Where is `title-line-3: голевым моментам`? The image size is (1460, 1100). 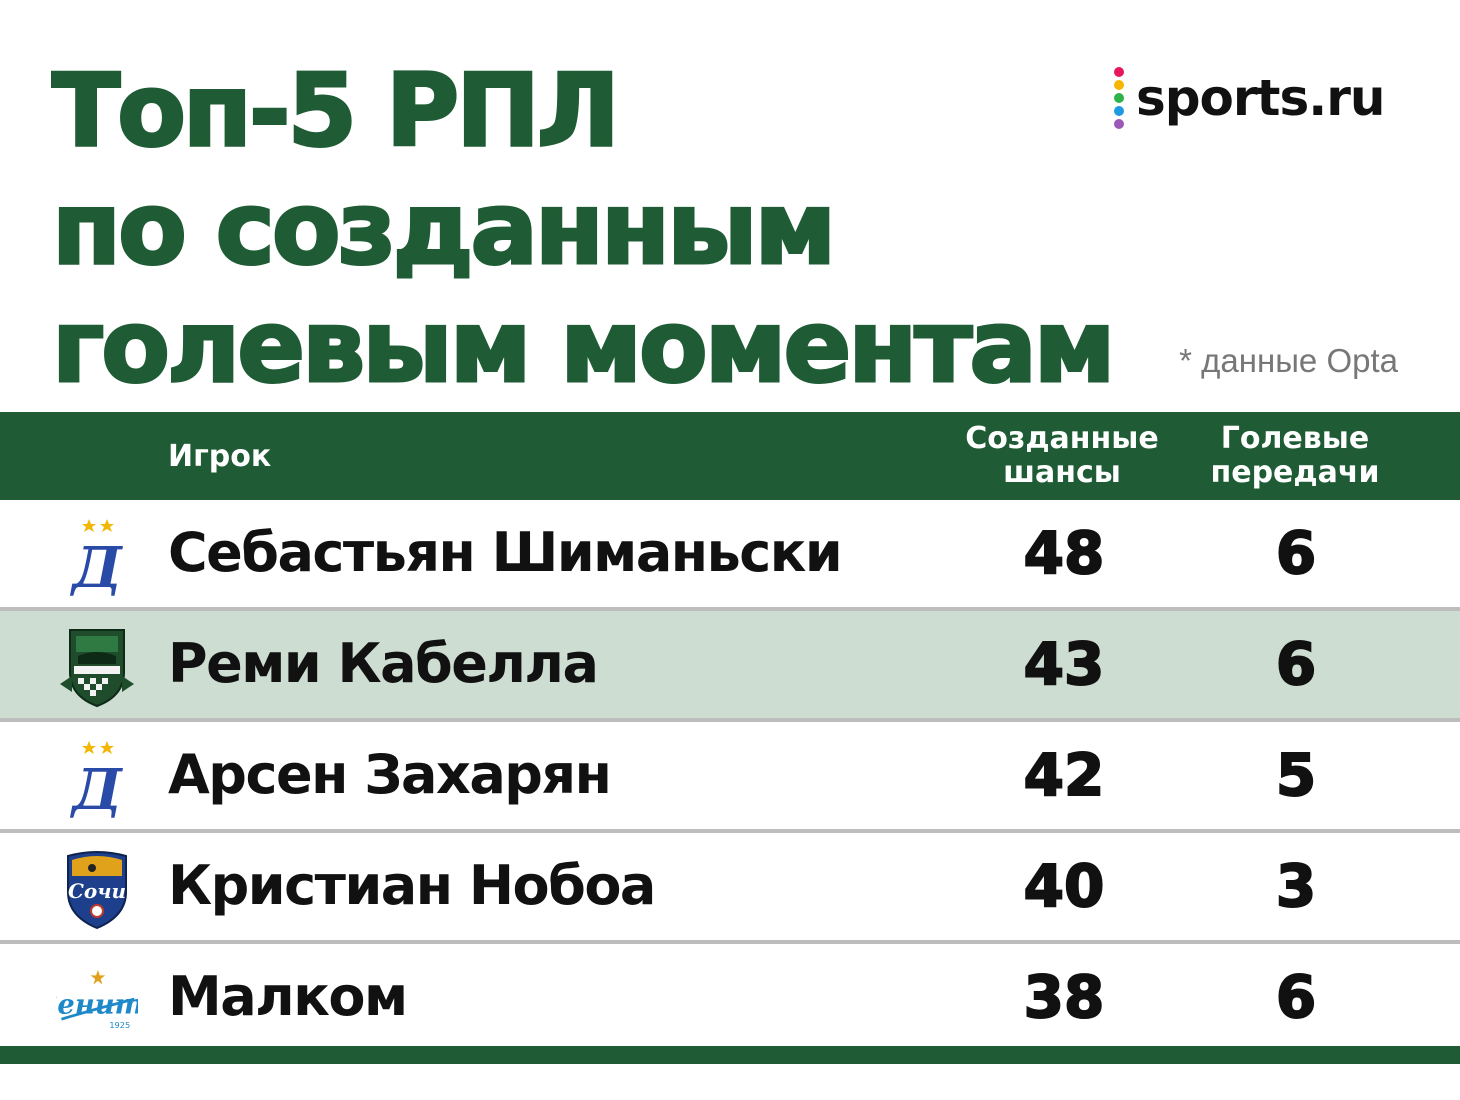 title-line-3: голевым моментам is located at coordinates (584, 347).